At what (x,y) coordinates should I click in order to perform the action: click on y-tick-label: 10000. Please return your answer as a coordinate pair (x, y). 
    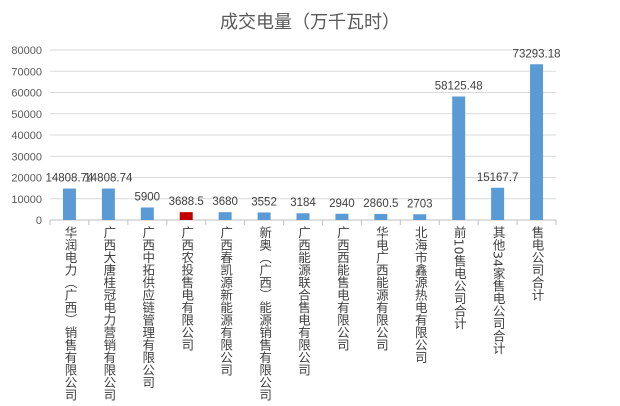
    Looking at the image, I should click on (26, 200).